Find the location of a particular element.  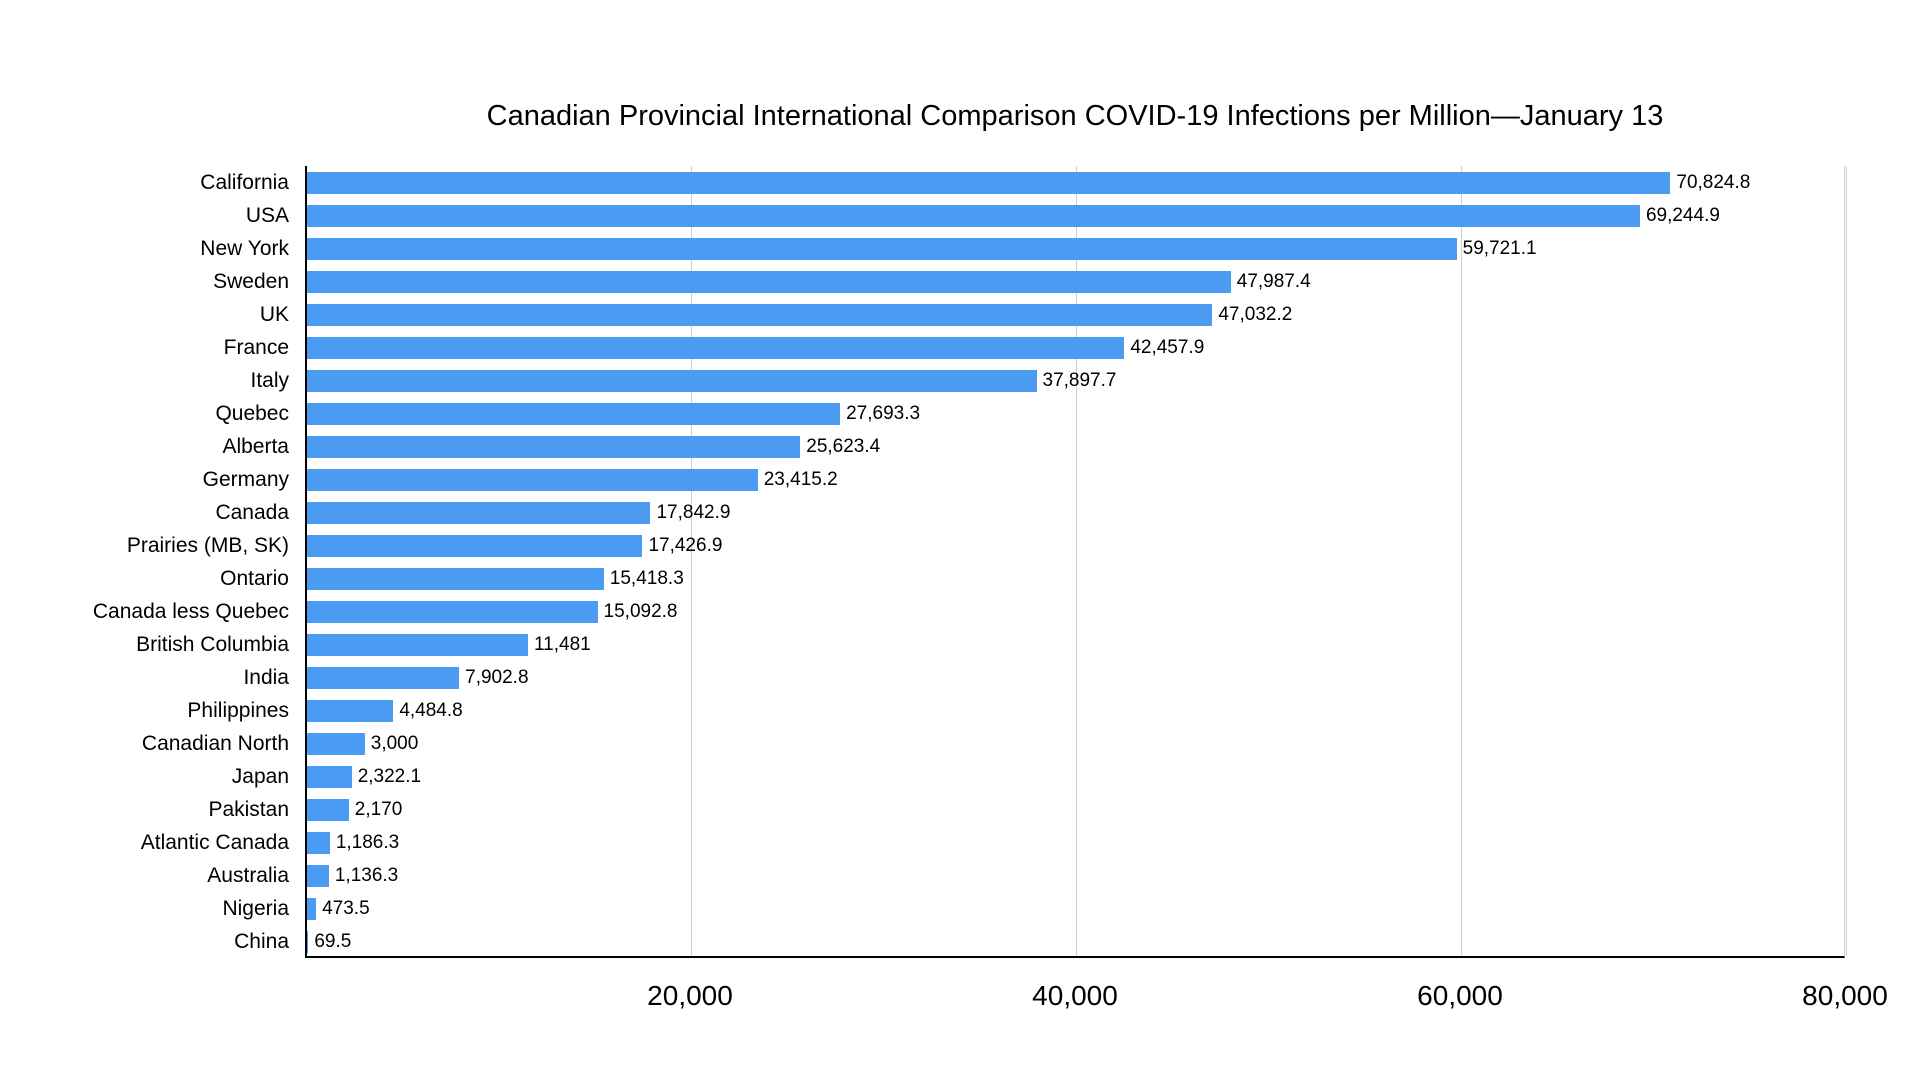

value-label: 4,484.8 is located at coordinates (431, 710).